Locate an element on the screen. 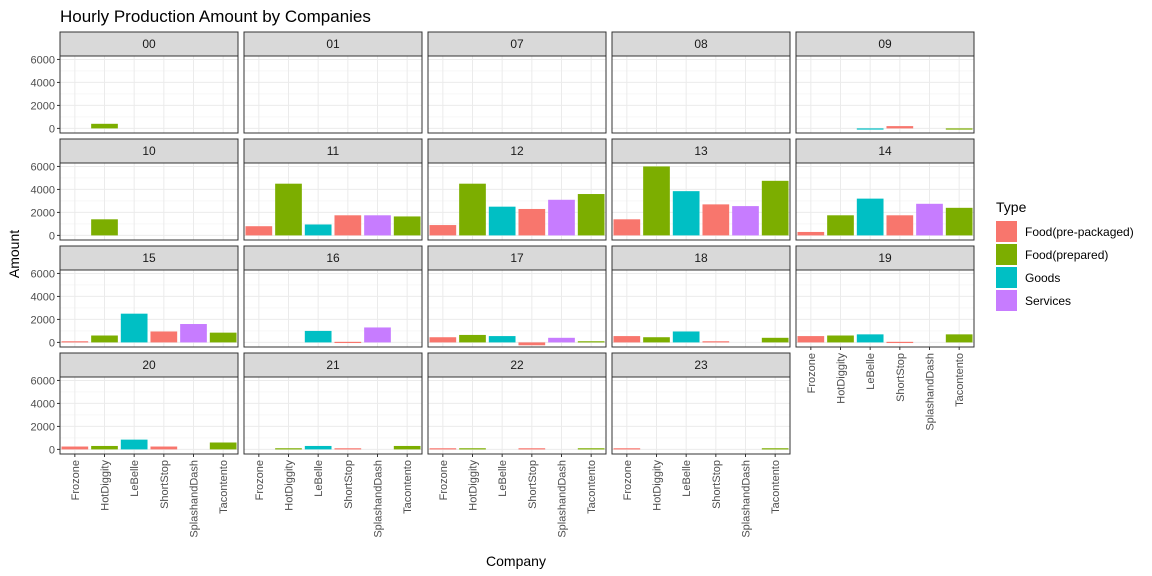  y-tick-label: 6000 is located at coordinates (43, 167).